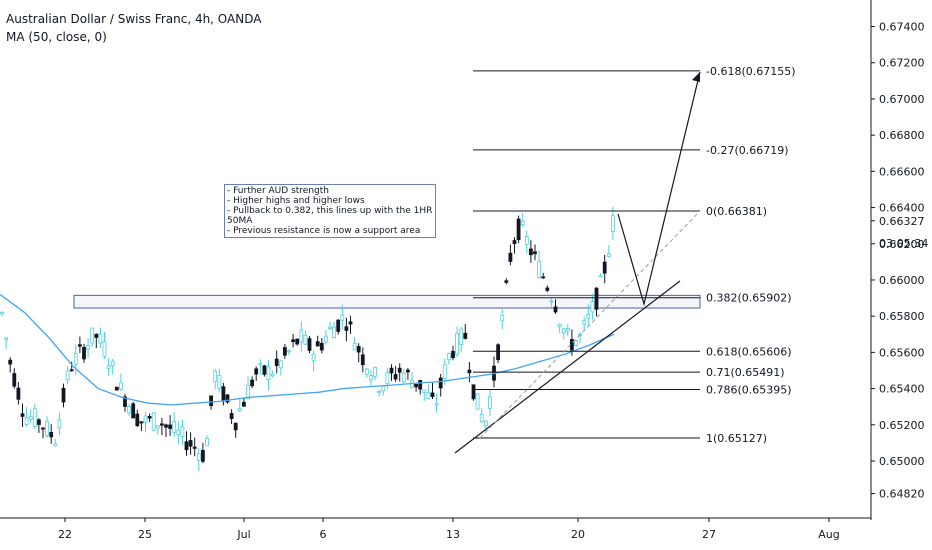 The height and width of the screenshot is (550, 932). I want to click on price-tick-label: 0.67400, so click(902, 27).